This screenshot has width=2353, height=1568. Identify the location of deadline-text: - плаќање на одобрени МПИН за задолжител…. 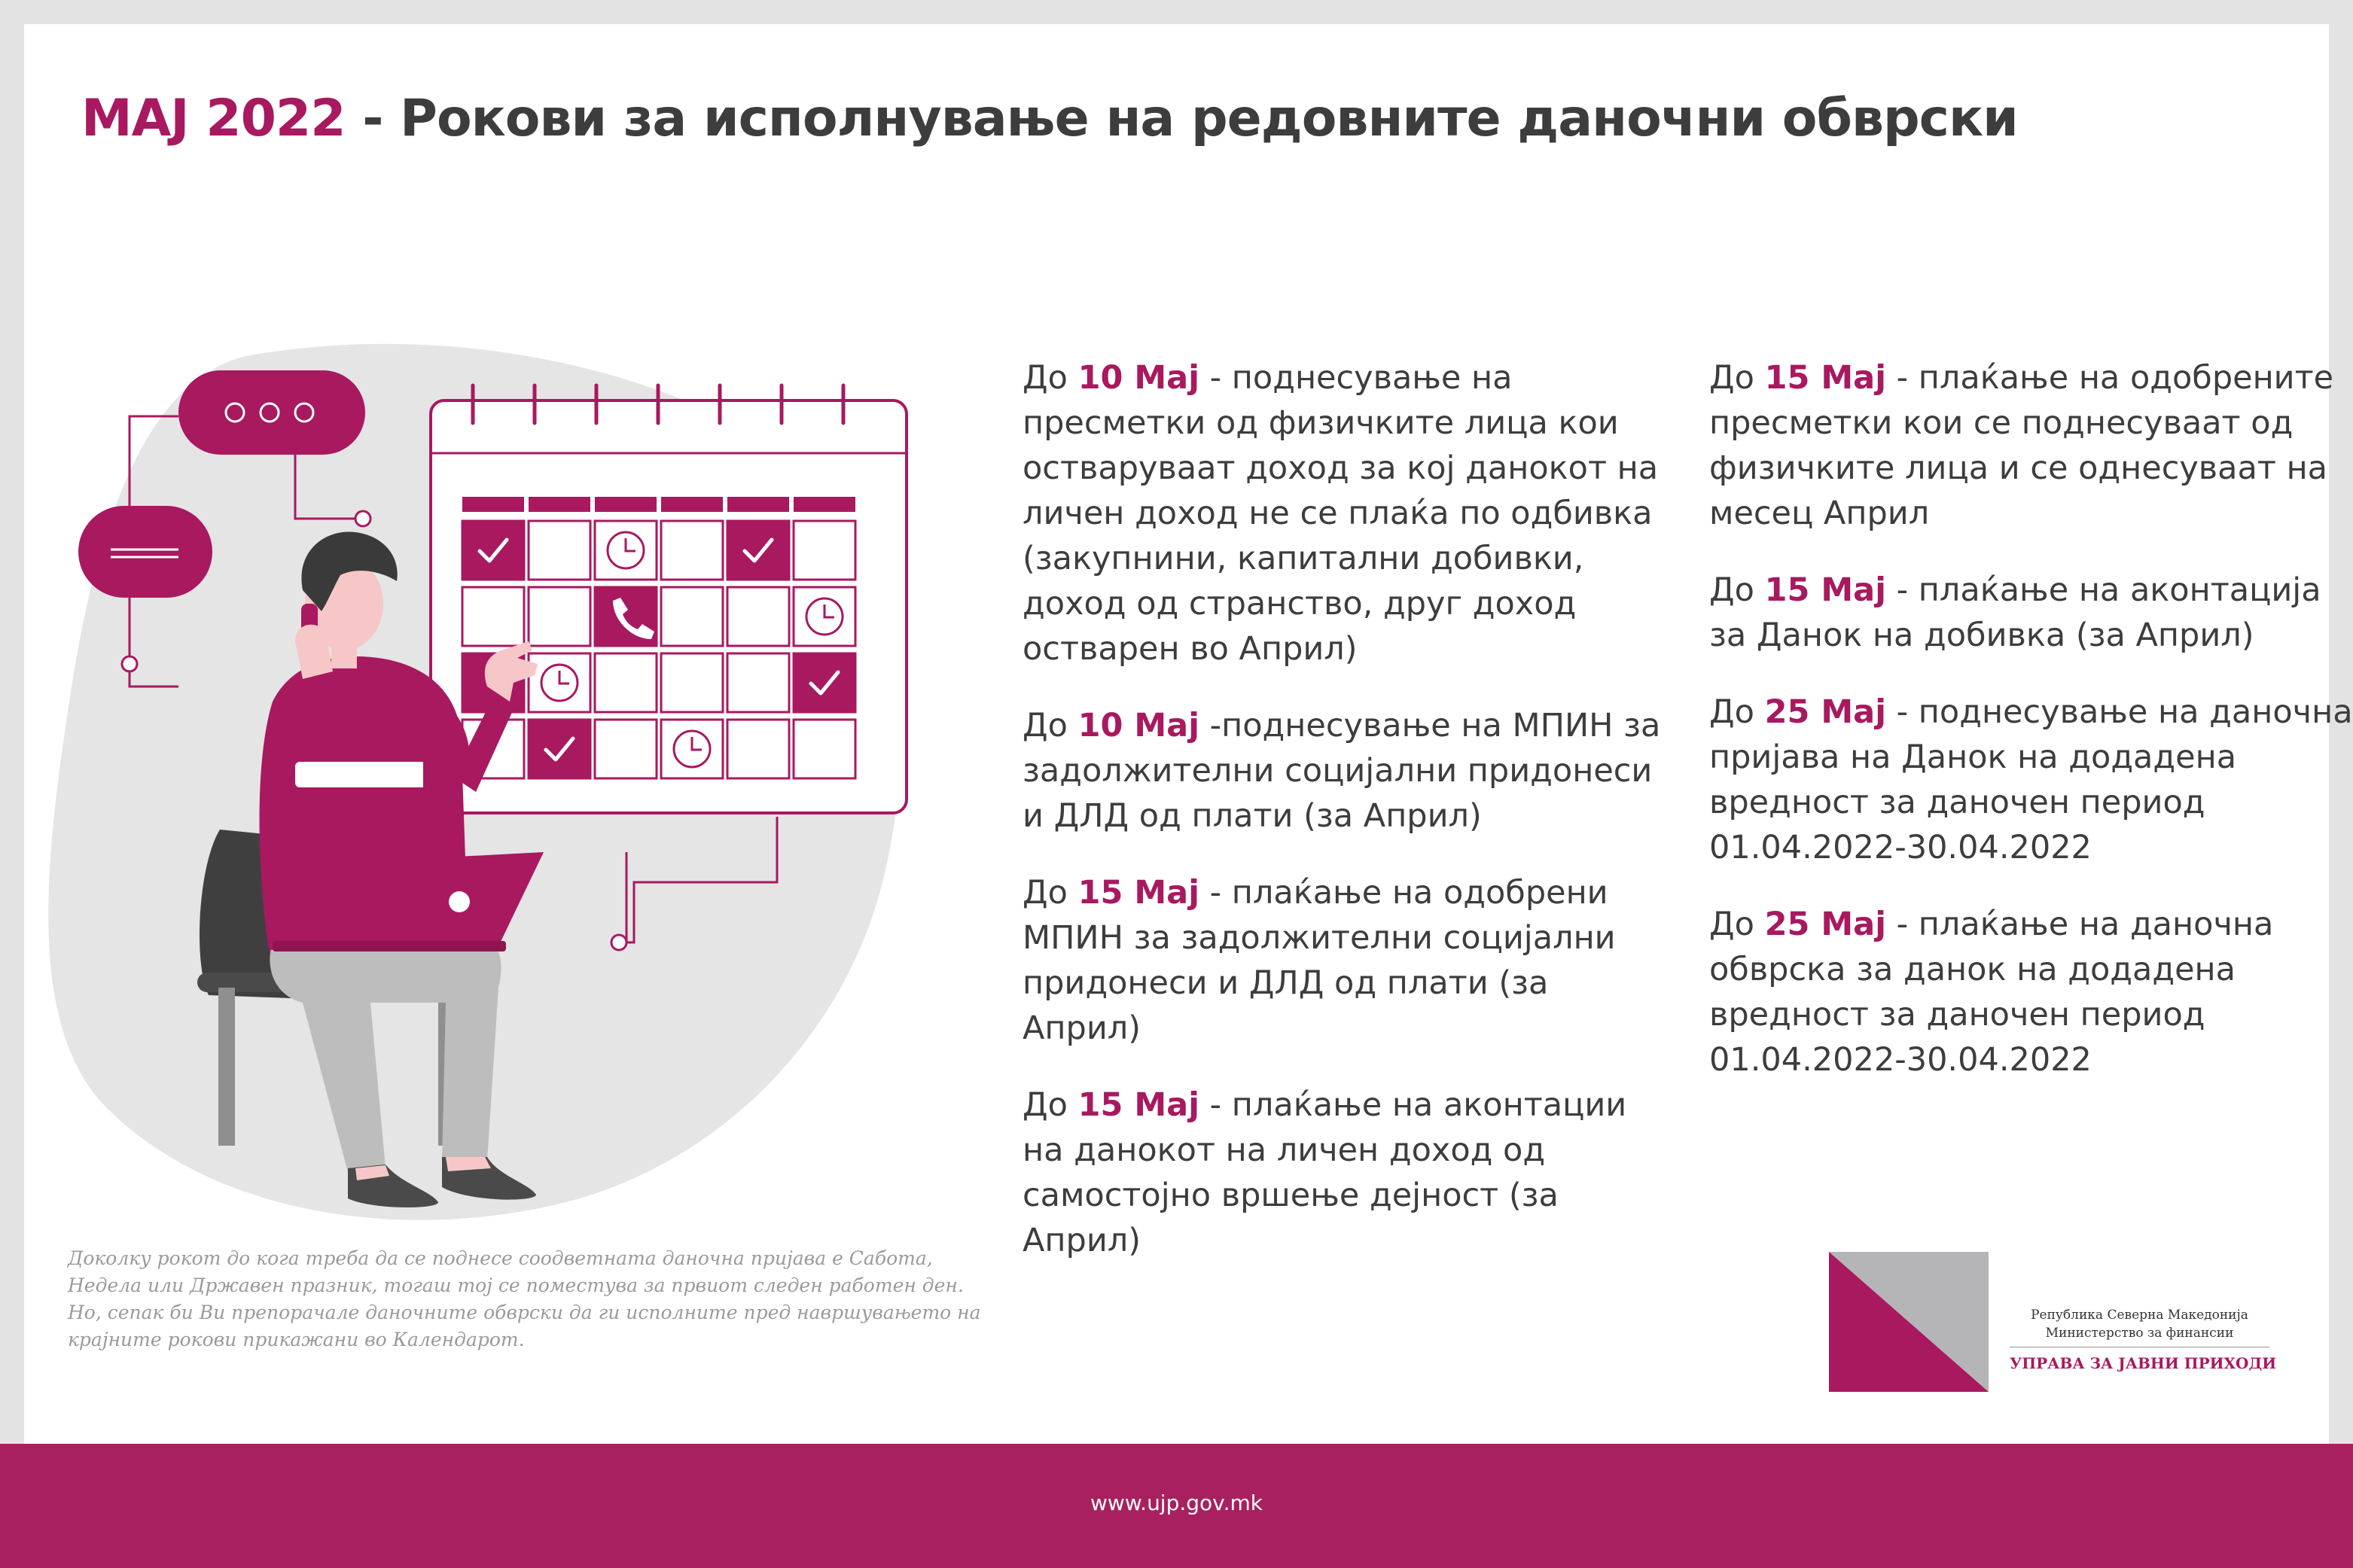
(1319, 960).